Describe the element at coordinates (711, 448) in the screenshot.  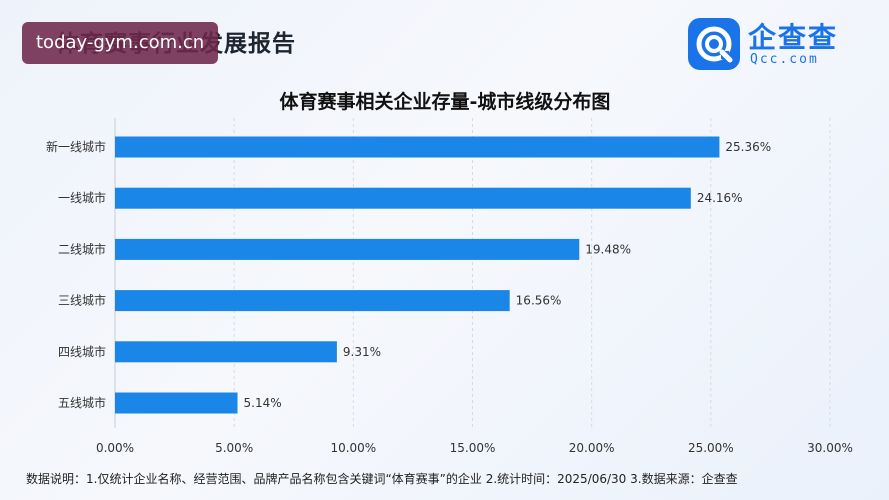
I see `x-tick-label: 25.00%` at that location.